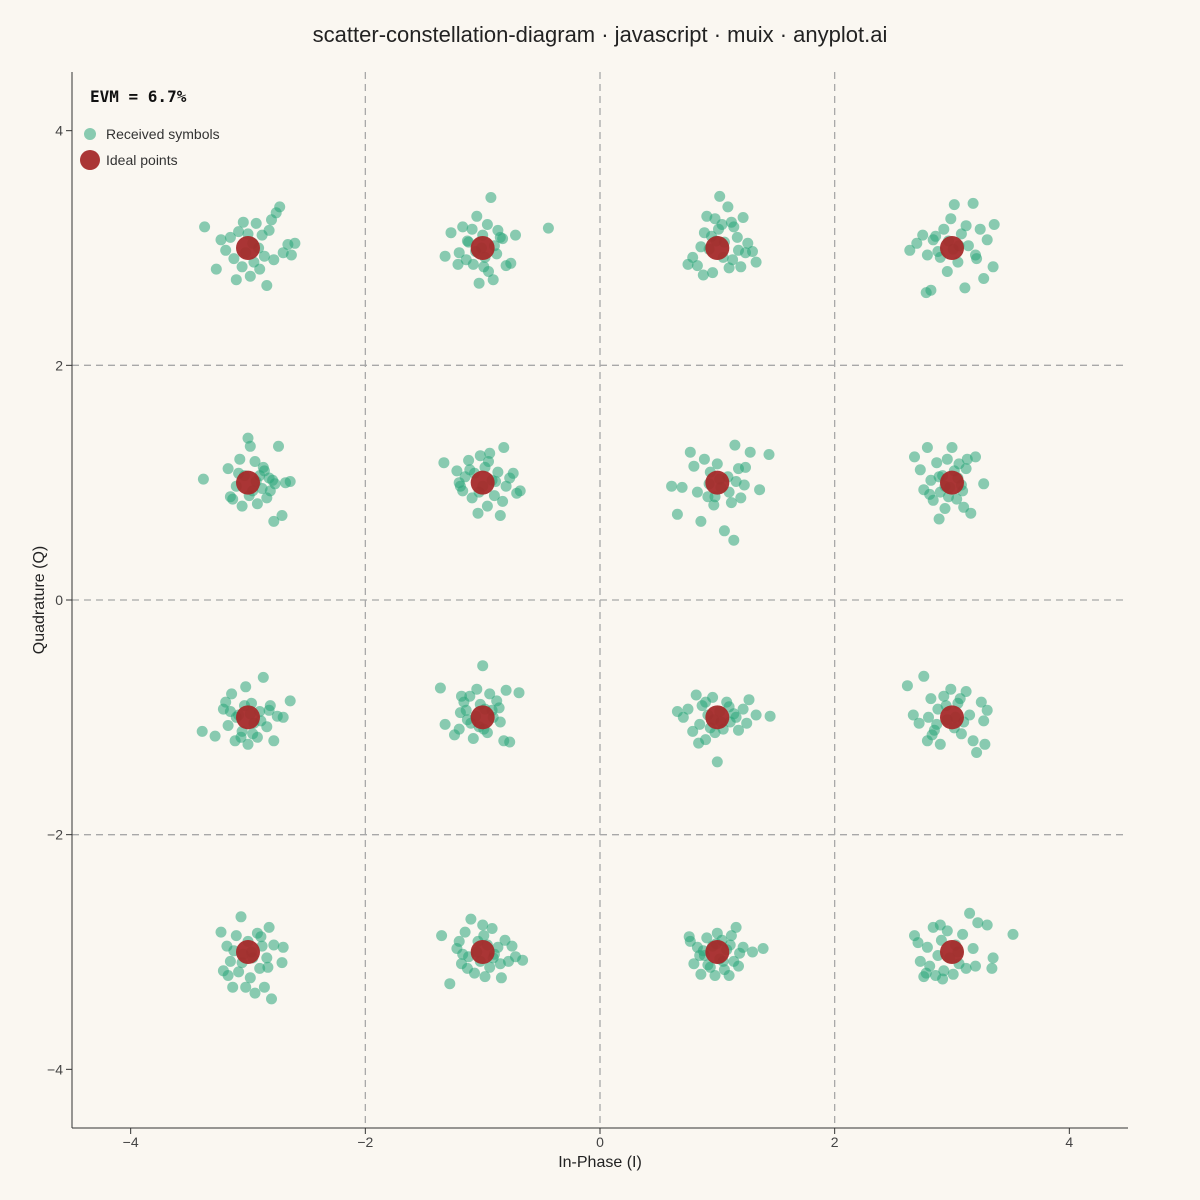 The height and width of the screenshot is (1200, 1200). Describe the element at coordinates (600, 1142) in the screenshot. I see `x-tick-label: 0` at that location.